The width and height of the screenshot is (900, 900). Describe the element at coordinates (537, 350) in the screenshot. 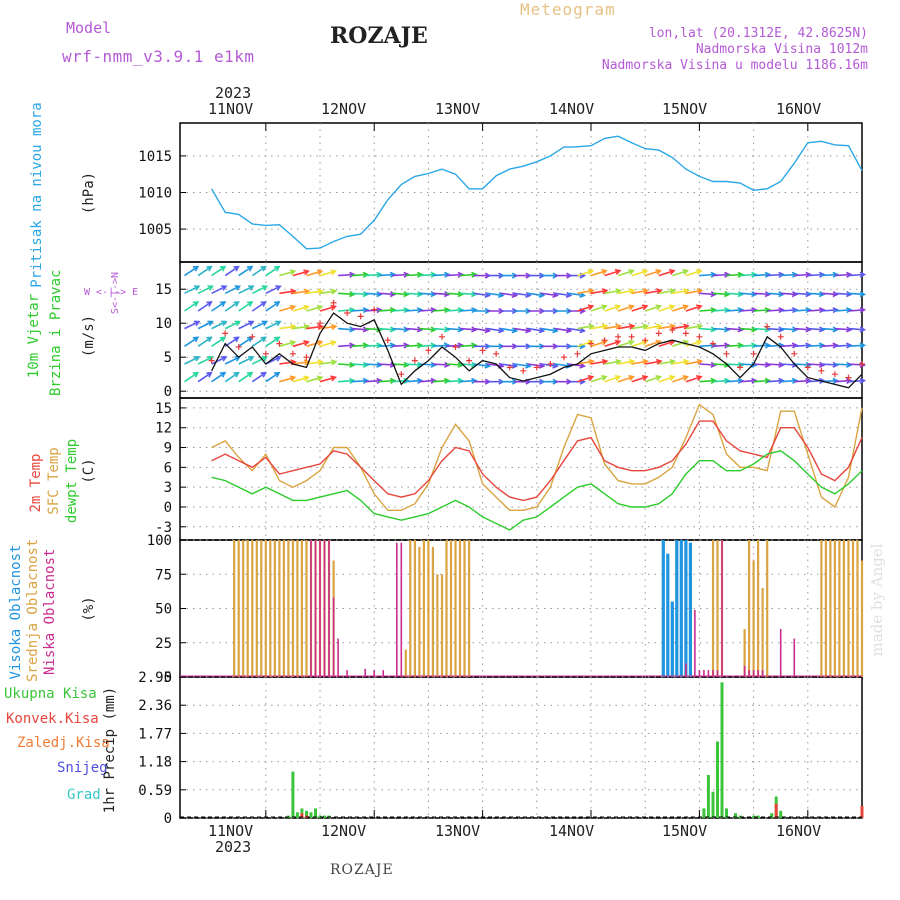

I see `wind-speed-line` at that location.